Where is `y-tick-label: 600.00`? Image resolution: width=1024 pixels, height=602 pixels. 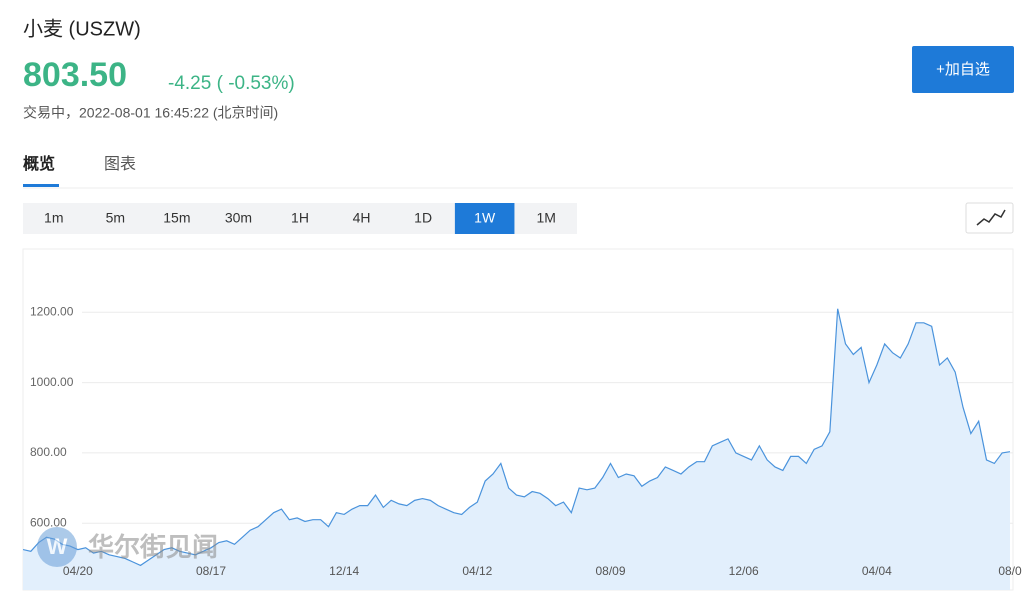 y-tick-label: 600.00 is located at coordinates (48, 522).